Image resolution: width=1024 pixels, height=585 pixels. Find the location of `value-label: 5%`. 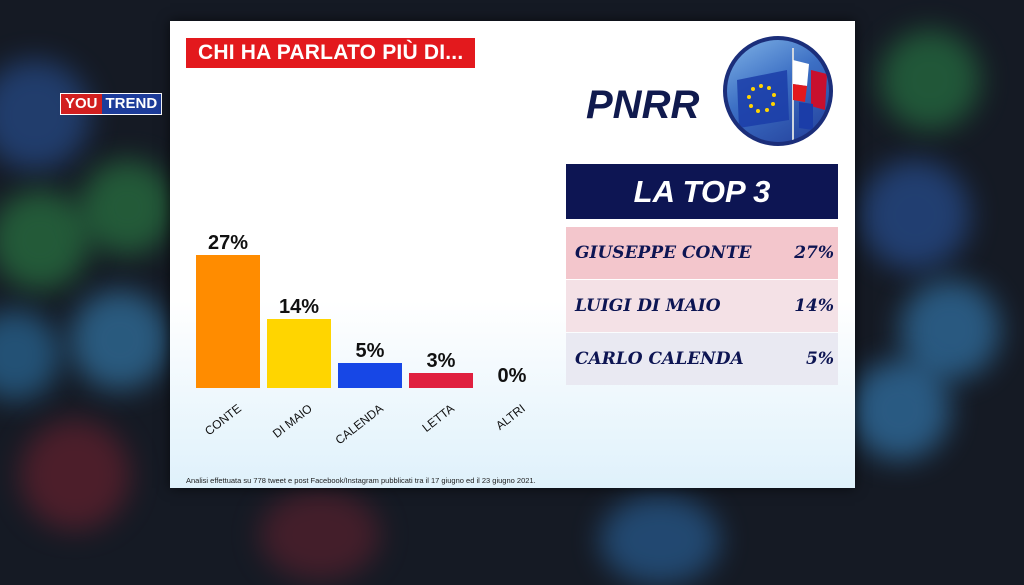

value-label: 5% is located at coordinates (370, 351).